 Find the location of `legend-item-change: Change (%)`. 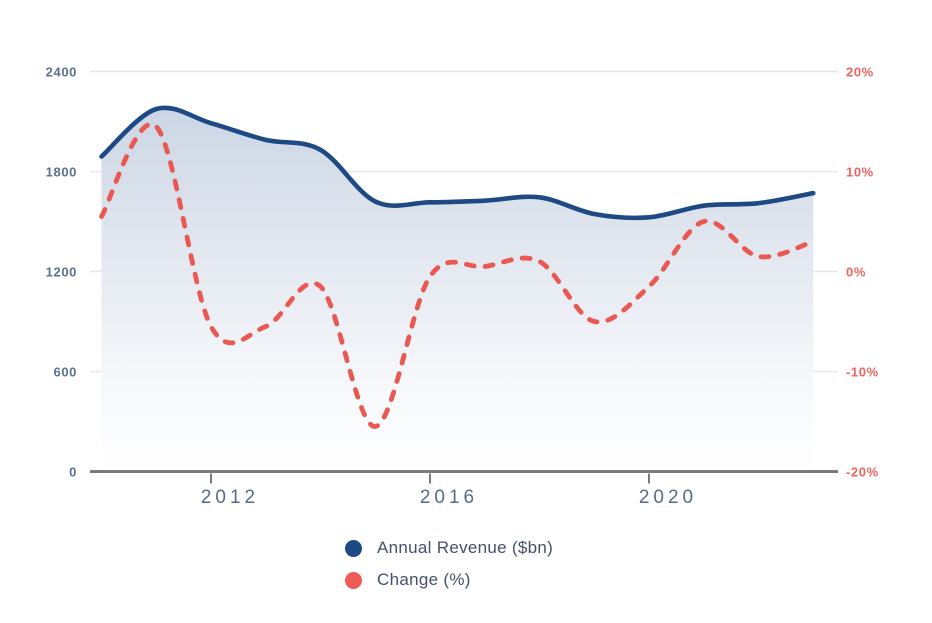

legend-item-change: Change (%) is located at coordinates (449, 580).